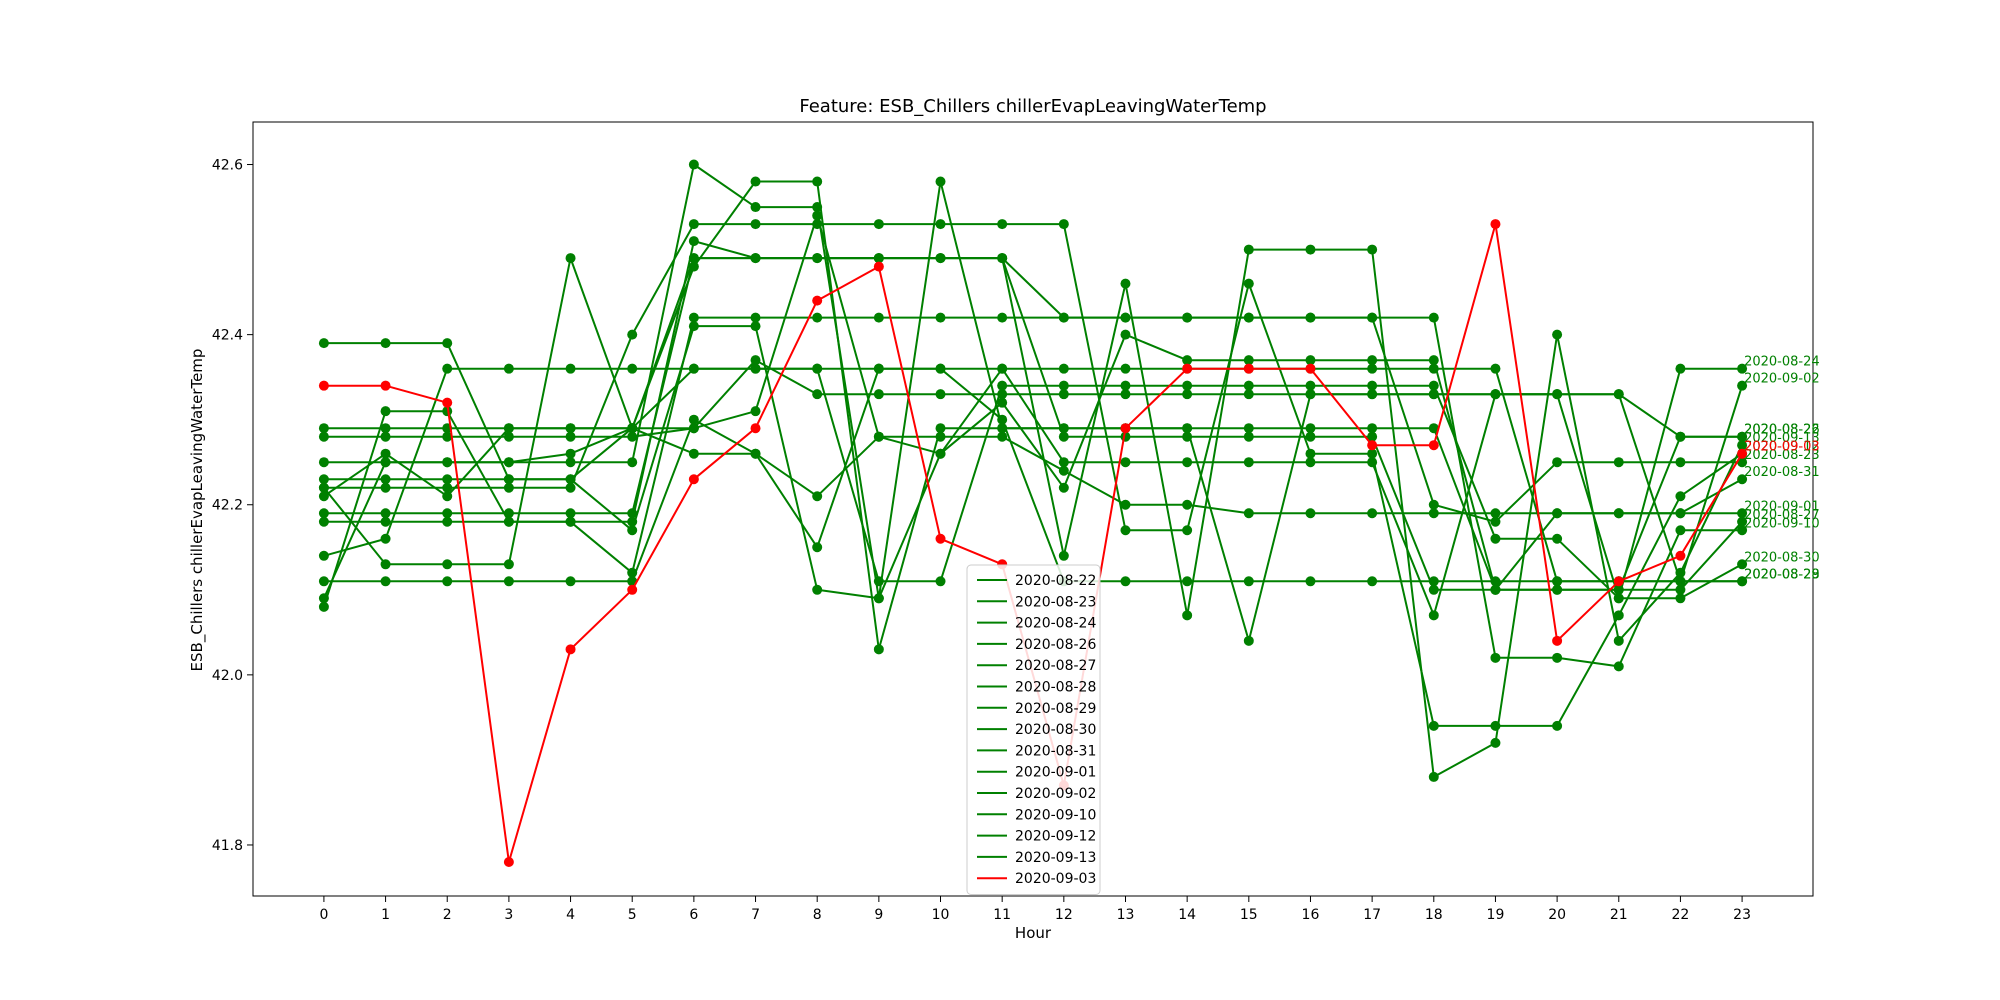  Describe the element at coordinates (1055, 858) in the screenshot. I see `legend-label: 2020-09-13` at that location.